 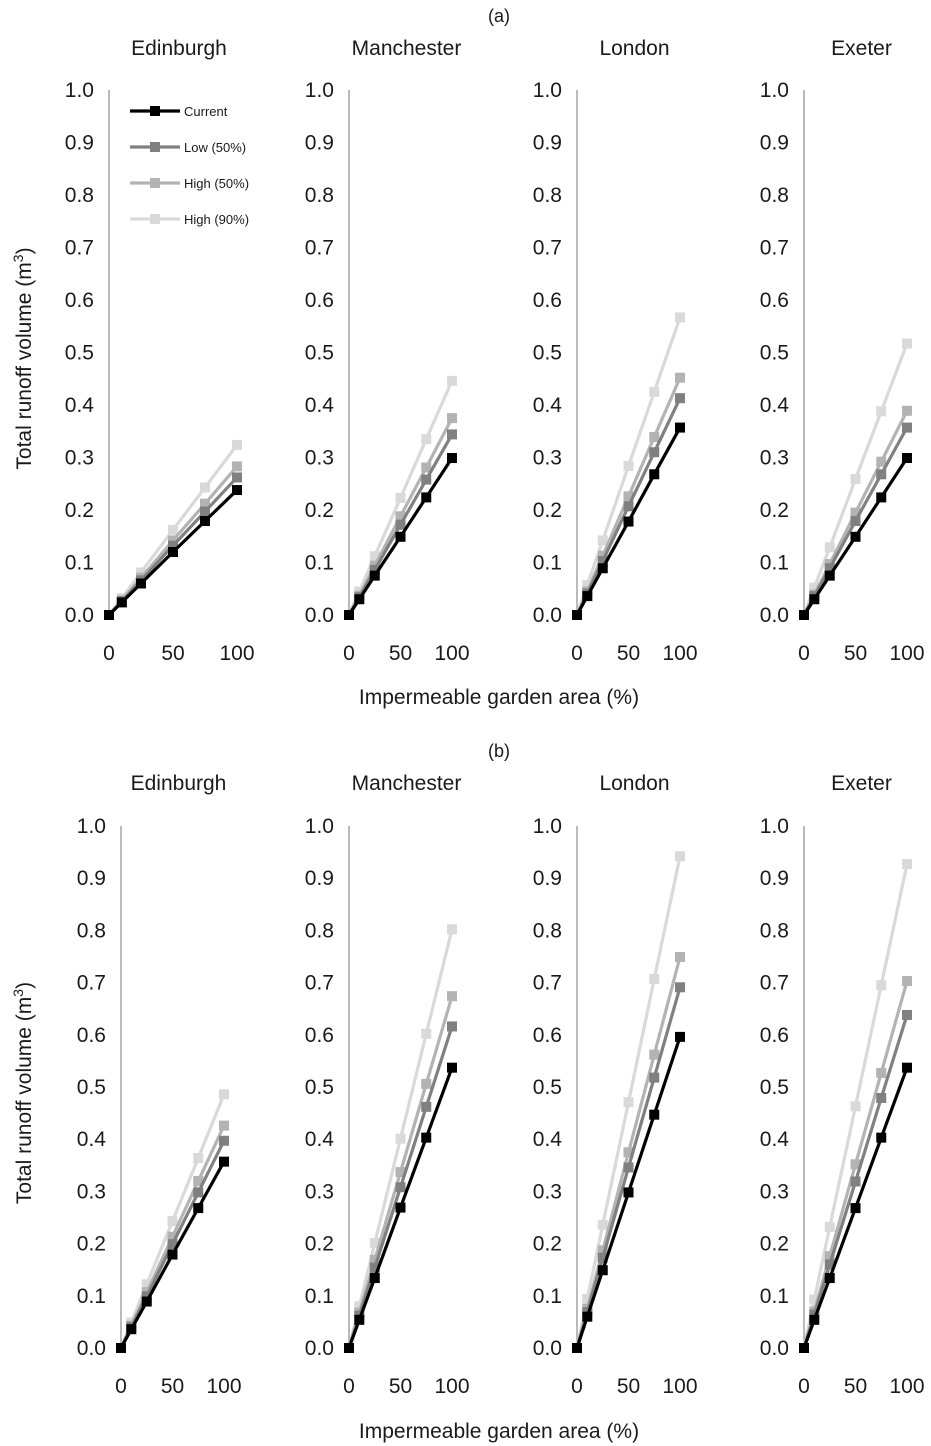 I want to click on series-line, so click(x=628, y=1192).